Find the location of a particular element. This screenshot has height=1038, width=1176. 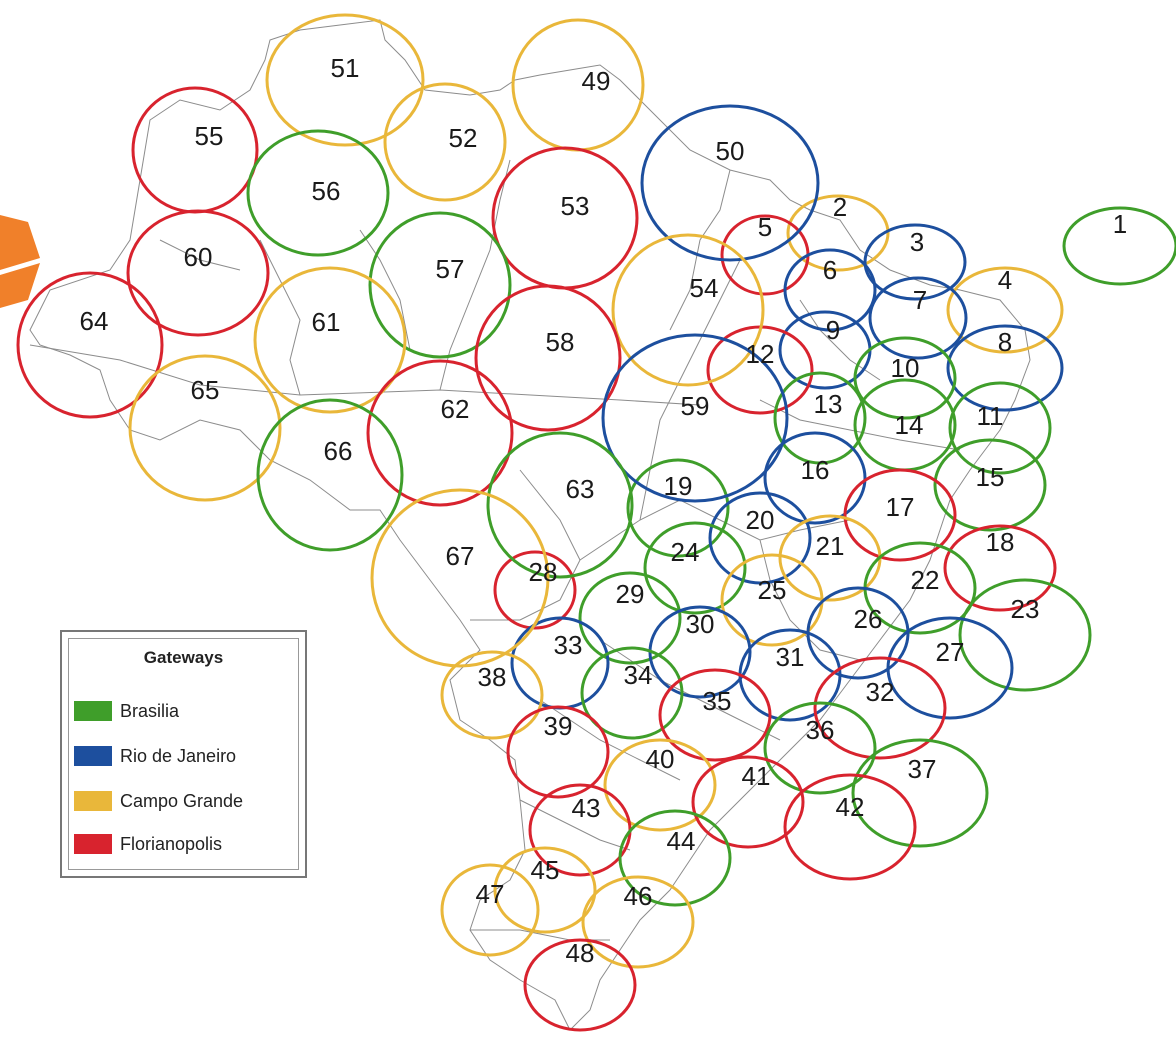

beam-14-label: 14 is located at coordinates (909, 425).